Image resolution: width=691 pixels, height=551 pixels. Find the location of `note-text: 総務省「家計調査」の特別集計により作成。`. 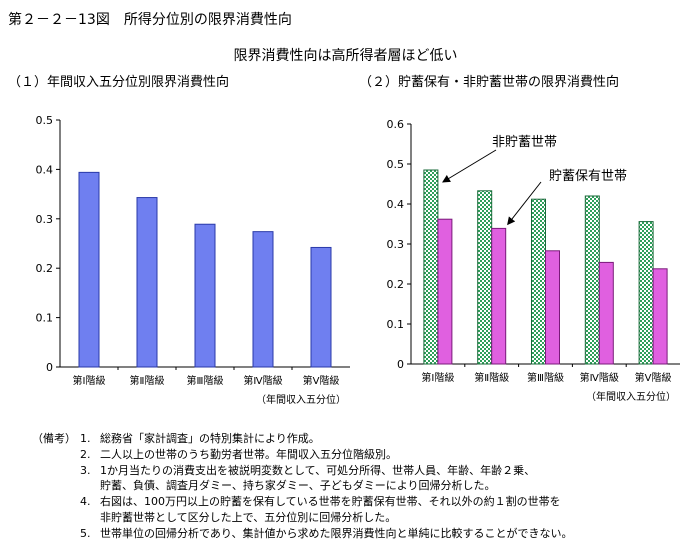

note-text: 総務省「家計調査」の特別集計により作成。 is located at coordinates (210, 438).